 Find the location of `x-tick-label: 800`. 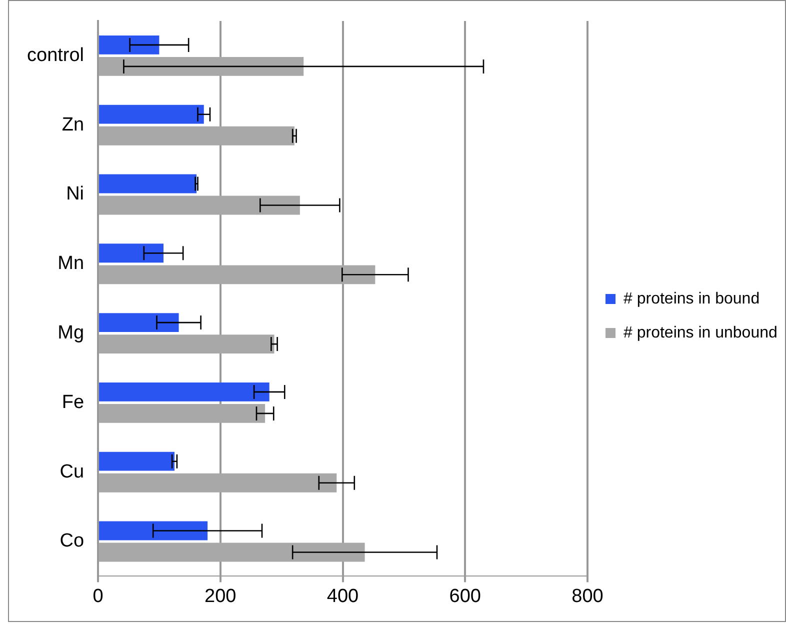

x-tick-label: 800 is located at coordinates (588, 596).